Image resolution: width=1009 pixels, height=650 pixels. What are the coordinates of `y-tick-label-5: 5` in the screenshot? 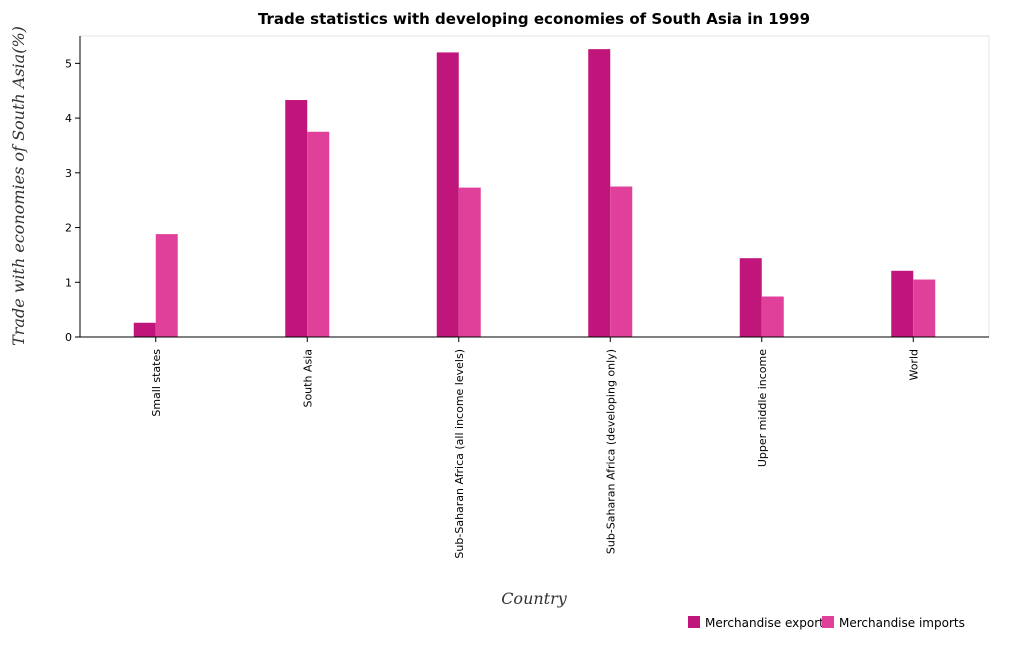 It's located at (68, 63).